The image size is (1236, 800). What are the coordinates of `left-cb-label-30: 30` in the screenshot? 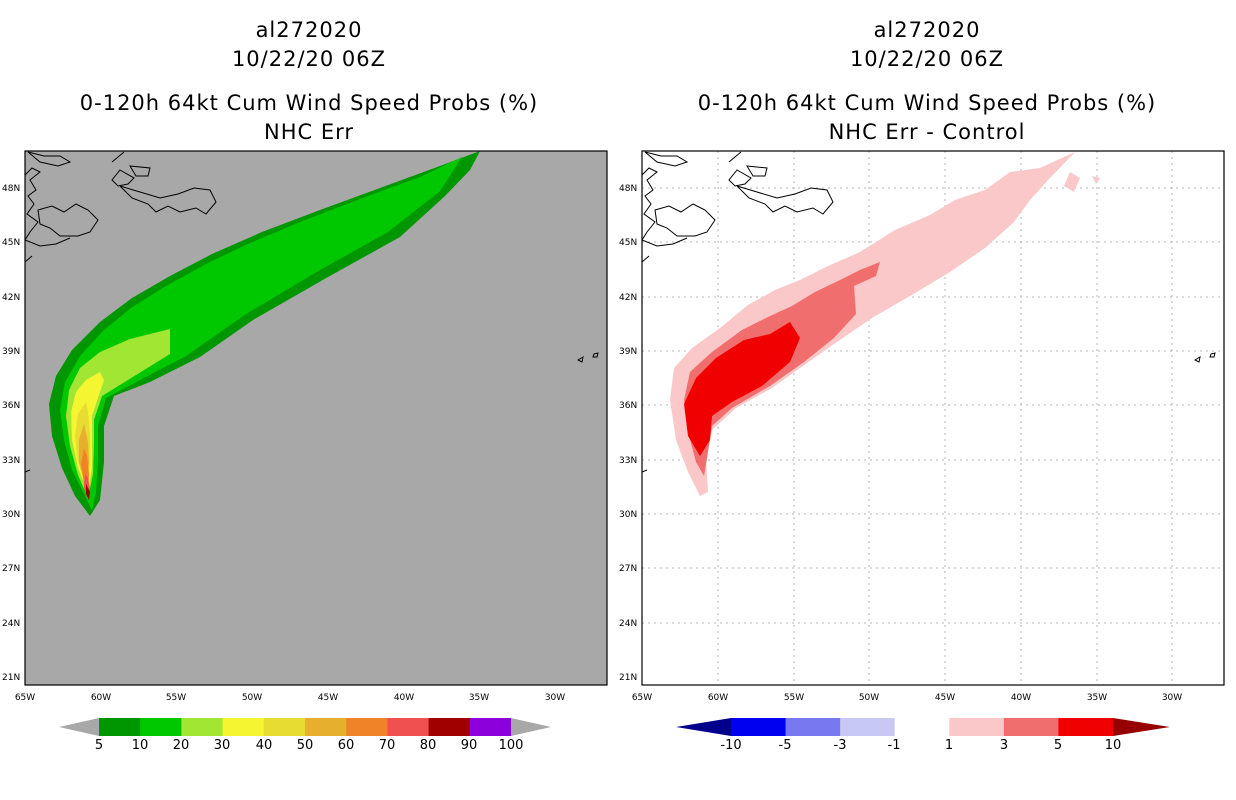 It's located at (222, 745).